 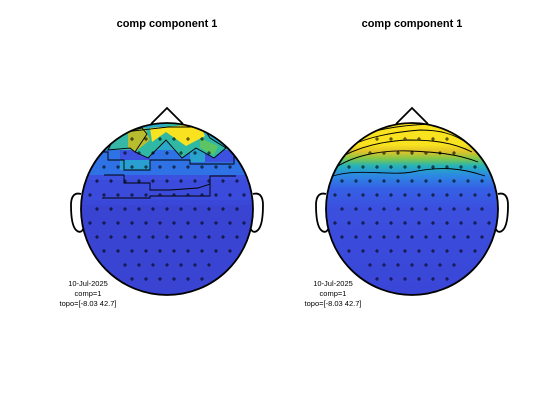 I want to click on comp-label-right: comp=1, so click(x=333, y=293).